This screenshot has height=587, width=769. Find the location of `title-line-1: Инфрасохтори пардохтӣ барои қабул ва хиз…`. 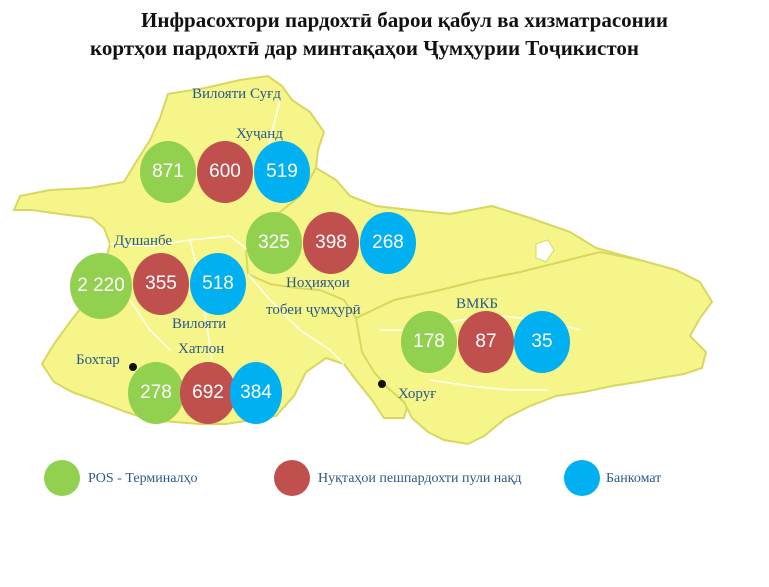

title-line-1: Инфрасохтори пардохтӣ барои қабул ва хиз… is located at coordinates (404, 20).